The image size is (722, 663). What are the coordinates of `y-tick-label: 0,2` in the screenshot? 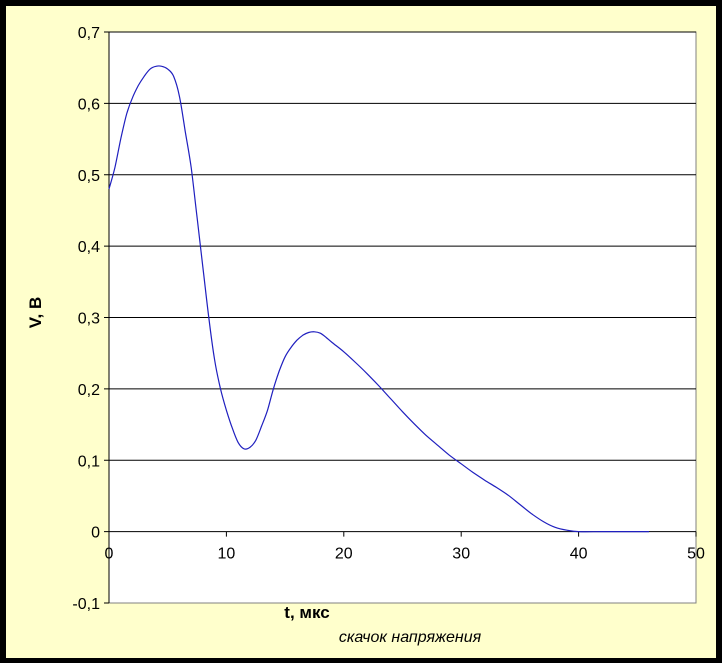 It's located at (89, 390).